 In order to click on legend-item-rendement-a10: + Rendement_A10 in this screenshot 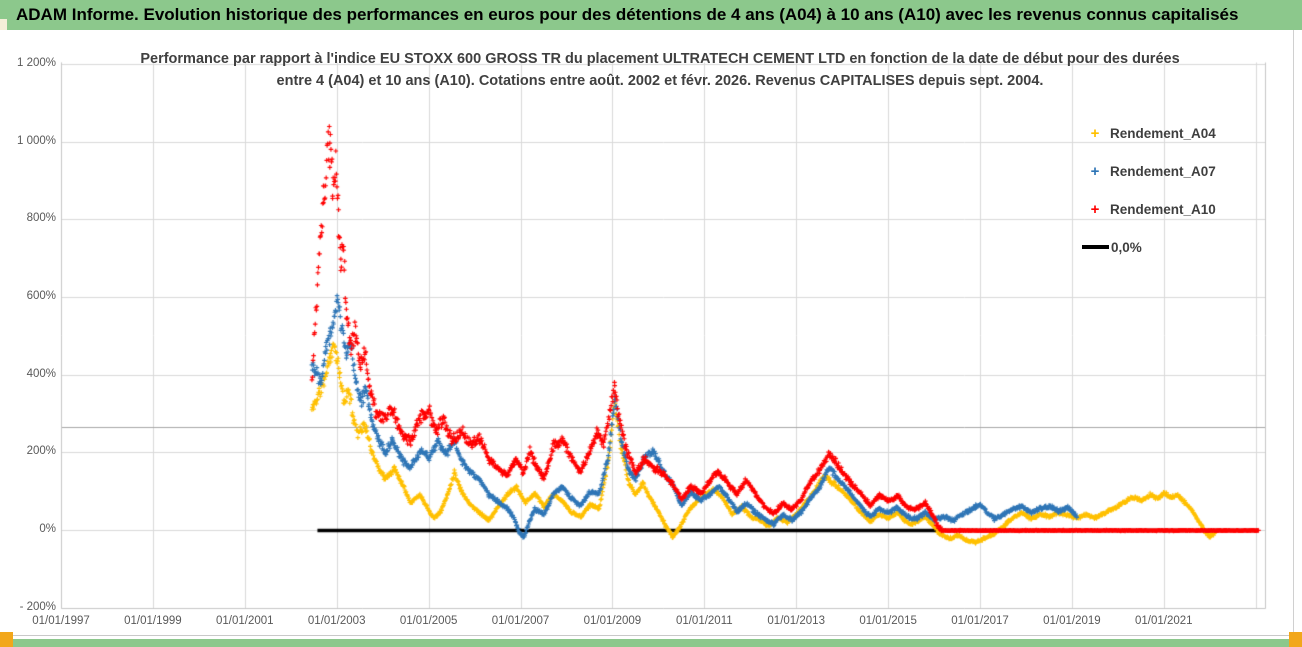, I will do `click(1177, 209)`.